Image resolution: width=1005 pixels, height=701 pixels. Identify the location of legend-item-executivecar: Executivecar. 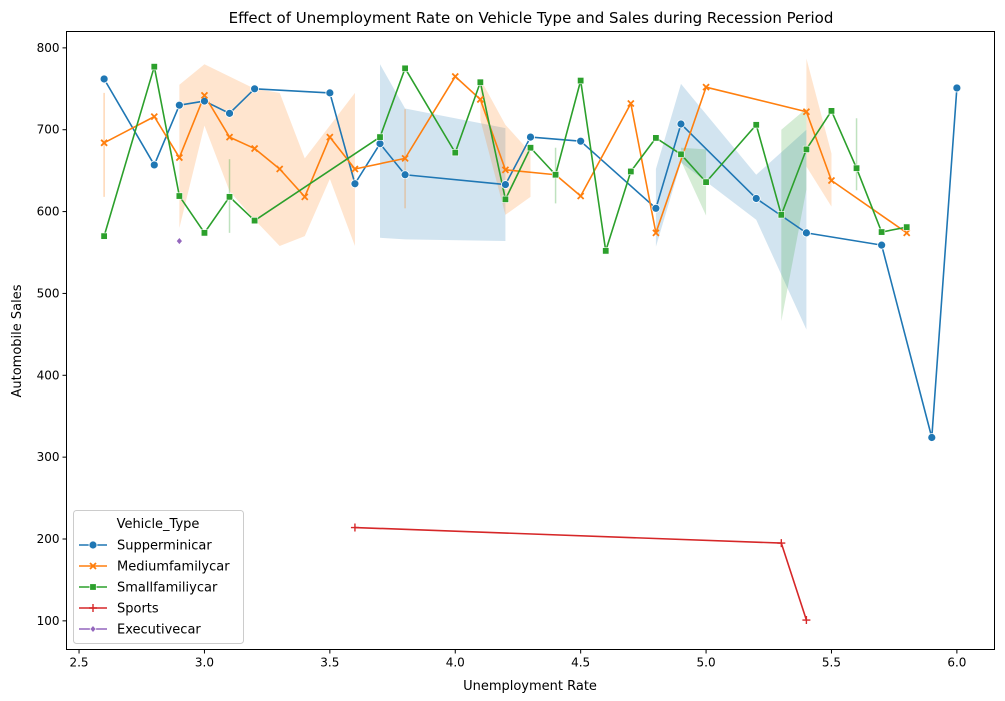
(140, 630).